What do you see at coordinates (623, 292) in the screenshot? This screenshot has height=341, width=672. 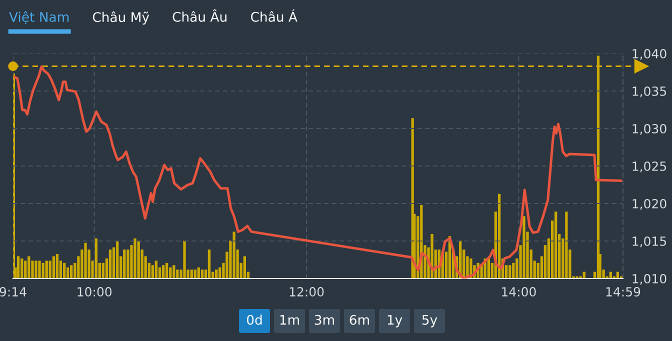 I see `x-tick-label: 14:59` at bounding box center [623, 292].